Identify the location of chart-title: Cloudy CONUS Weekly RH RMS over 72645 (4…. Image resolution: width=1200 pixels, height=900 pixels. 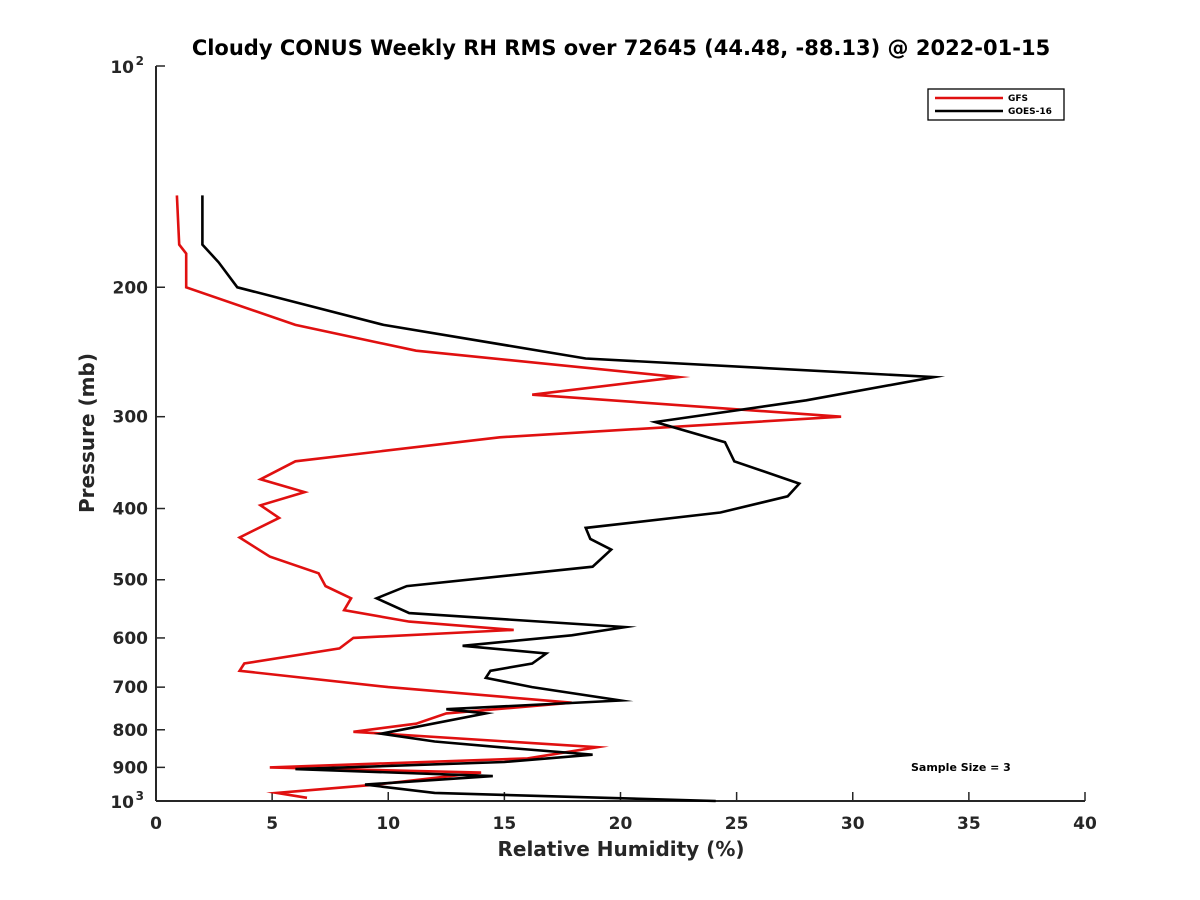
(621, 48).